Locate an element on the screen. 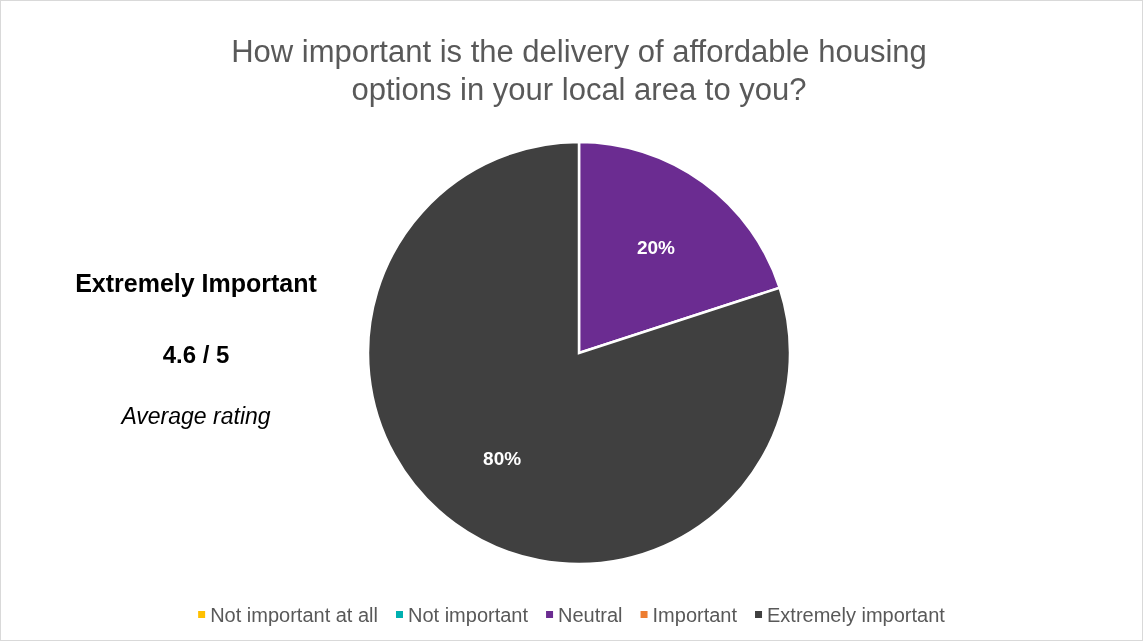 The height and width of the screenshot is (641, 1143). legend-label: Important is located at coordinates (695, 615).